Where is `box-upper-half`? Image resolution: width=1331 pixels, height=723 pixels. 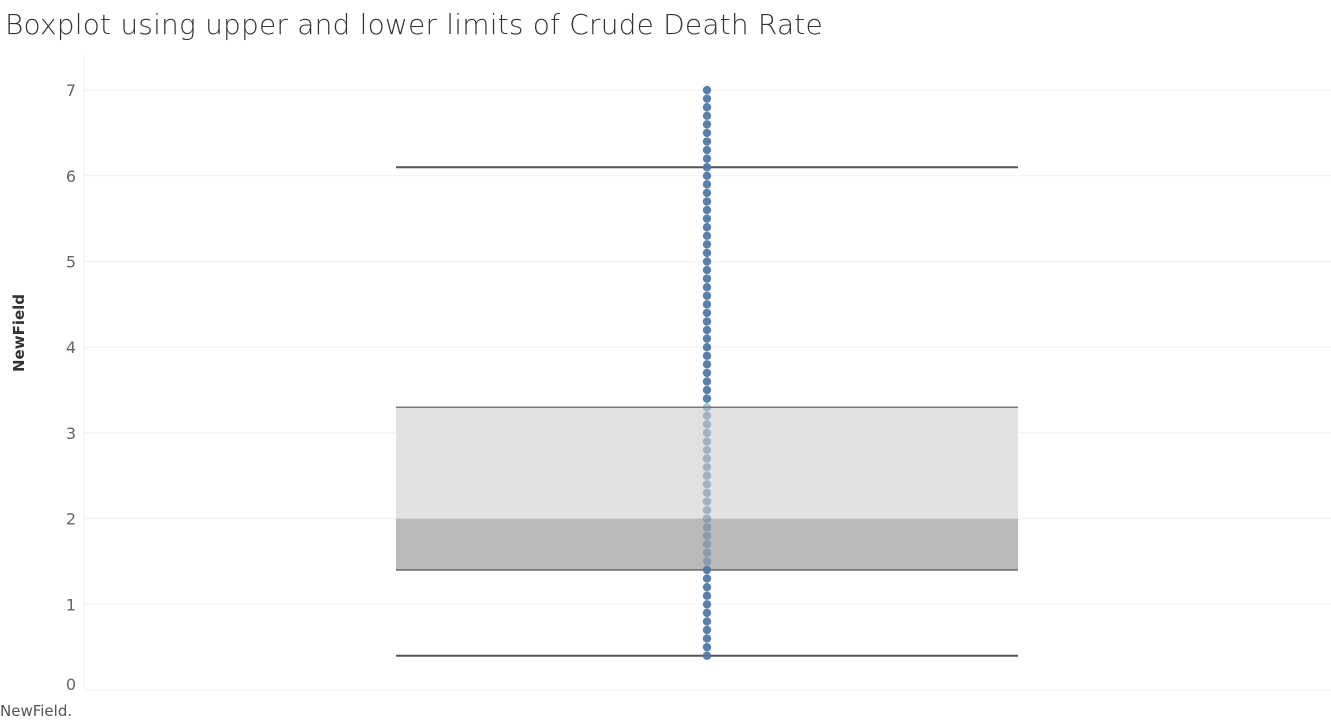
box-upper-half is located at coordinates (707, 463).